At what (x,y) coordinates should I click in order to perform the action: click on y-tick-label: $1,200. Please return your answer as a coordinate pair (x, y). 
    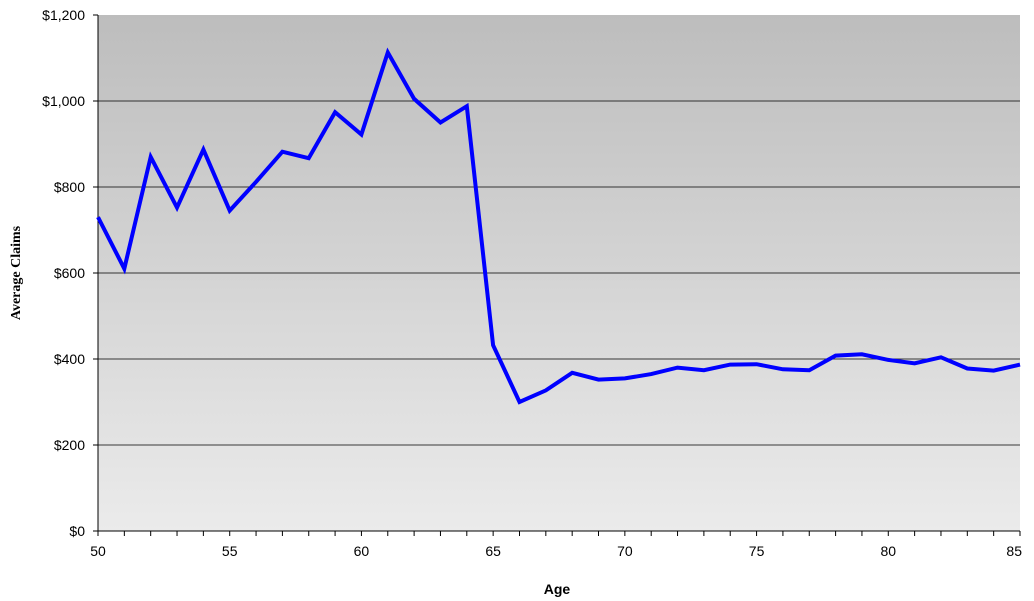
    Looking at the image, I should click on (63, 15).